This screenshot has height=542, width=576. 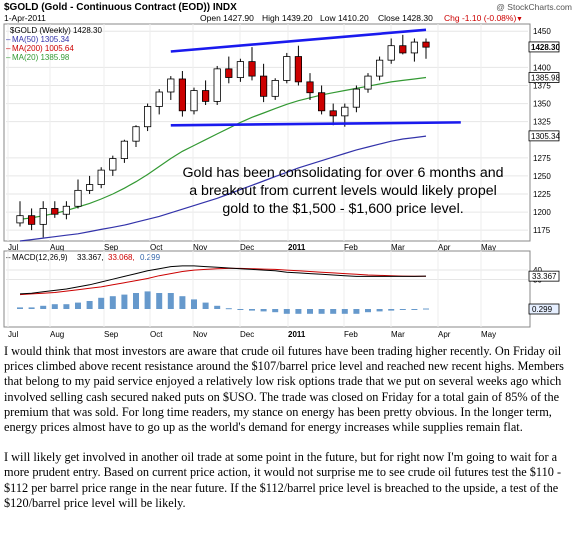 What do you see at coordinates (545, 47) in the screenshot?
I see `price-tag: 1428.30` at bounding box center [545, 47].